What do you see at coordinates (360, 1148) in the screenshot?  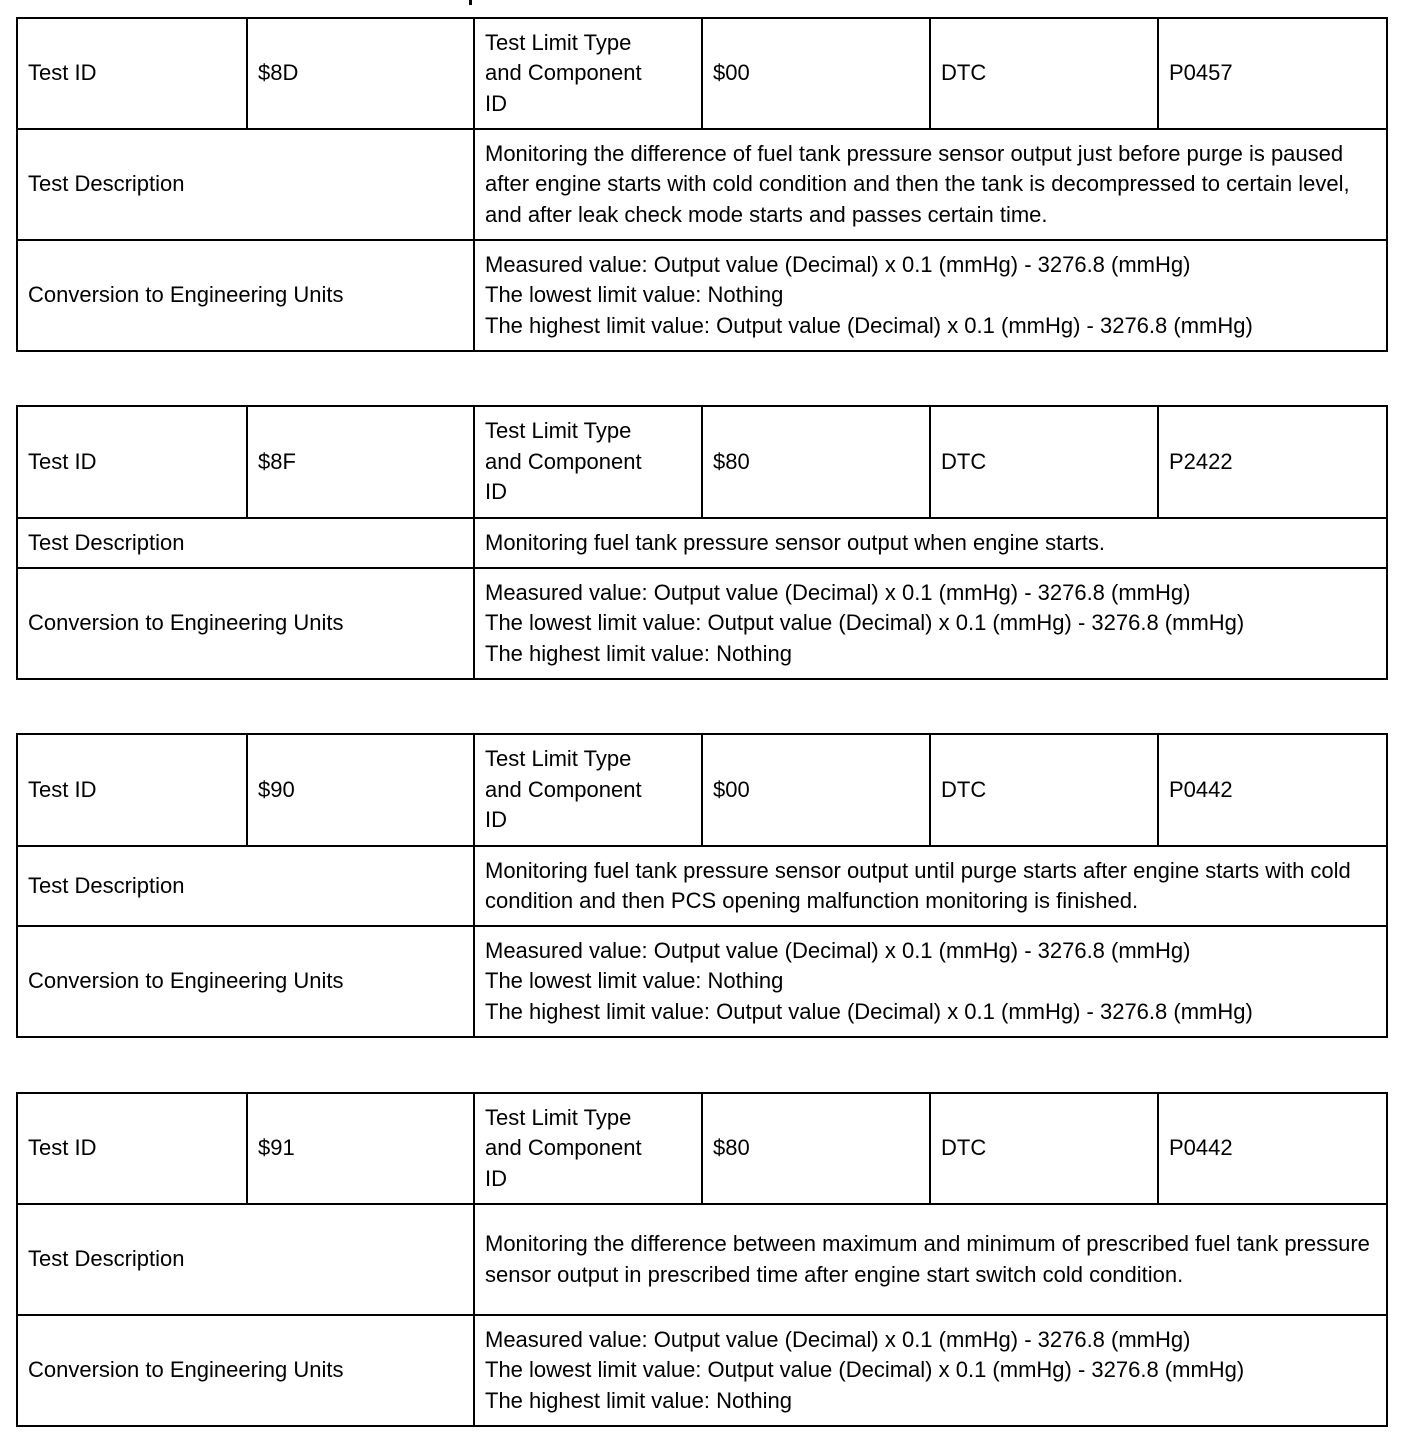 I see `test-id-value: $91` at bounding box center [360, 1148].